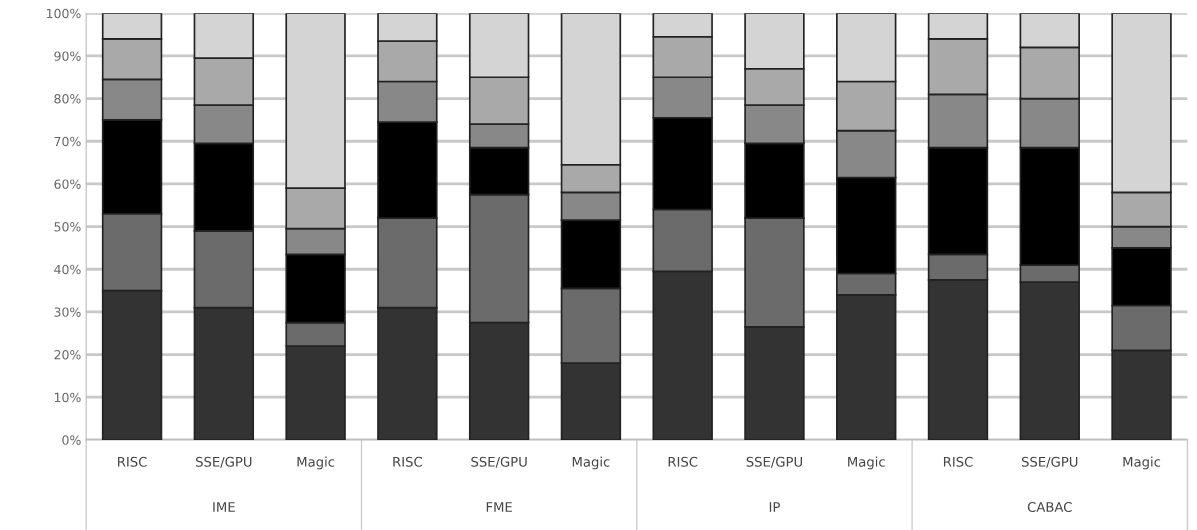 This screenshot has width=1197, height=530. Describe the element at coordinates (63, 13) in the screenshot. I see `y-tick-label: 100%` at that location.